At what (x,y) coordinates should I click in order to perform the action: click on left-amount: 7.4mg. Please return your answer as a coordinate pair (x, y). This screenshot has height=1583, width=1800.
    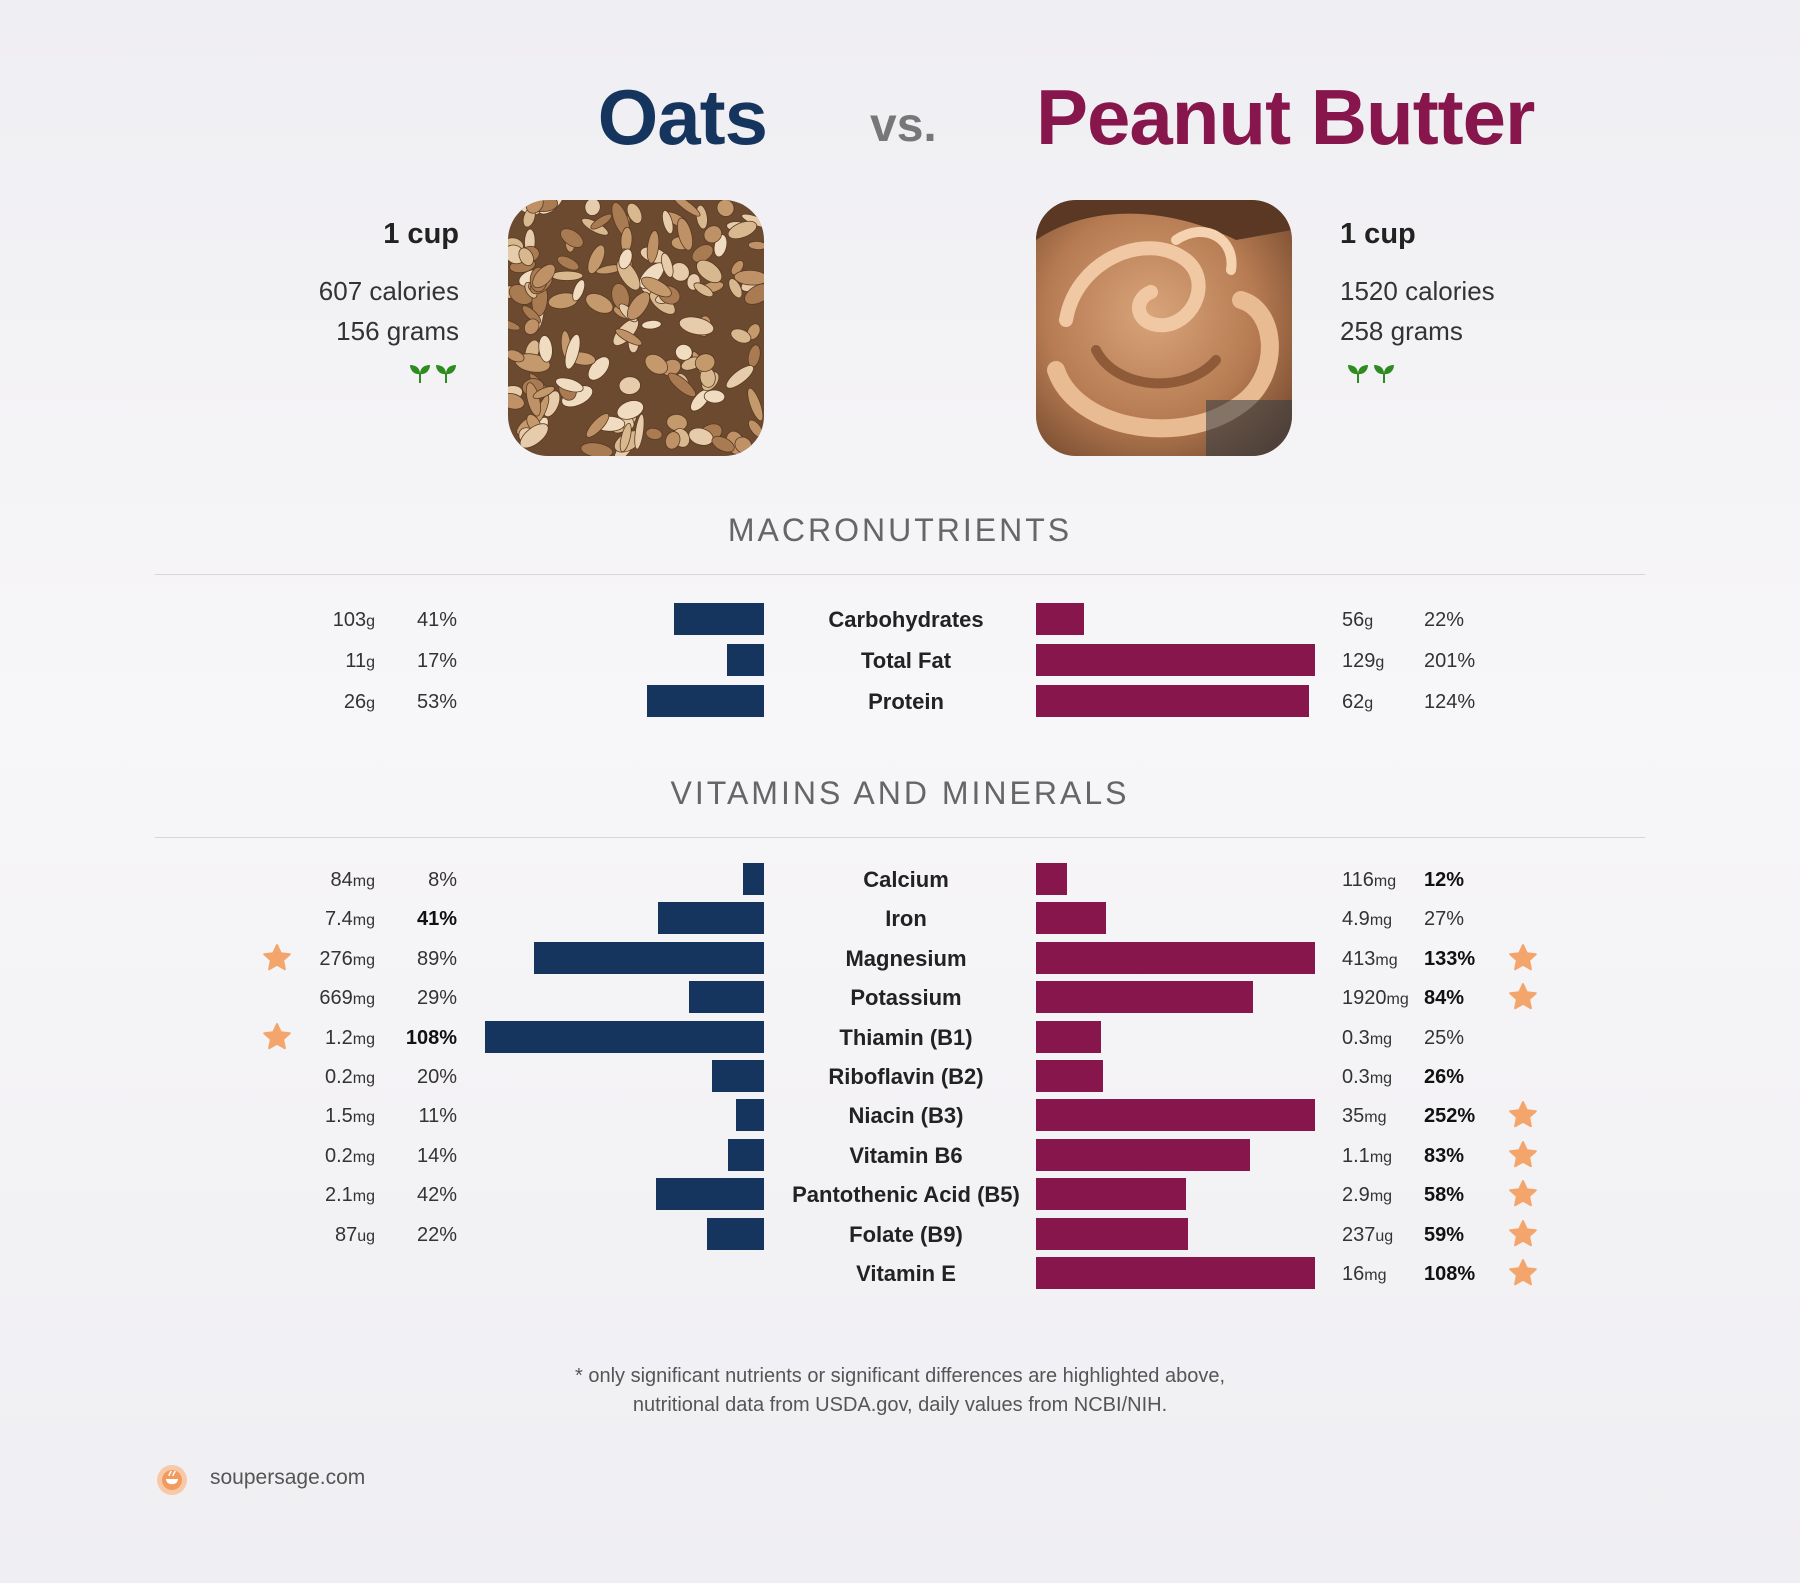
    Looking at the image, I should click on (350, 919).